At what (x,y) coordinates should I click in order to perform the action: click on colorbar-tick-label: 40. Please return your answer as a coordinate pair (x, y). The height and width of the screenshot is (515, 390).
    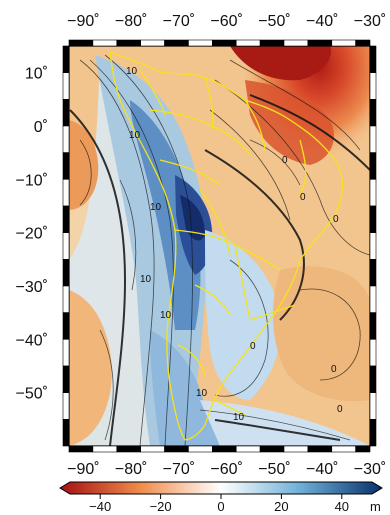
    Looking at the image, I should click on (342, 506).